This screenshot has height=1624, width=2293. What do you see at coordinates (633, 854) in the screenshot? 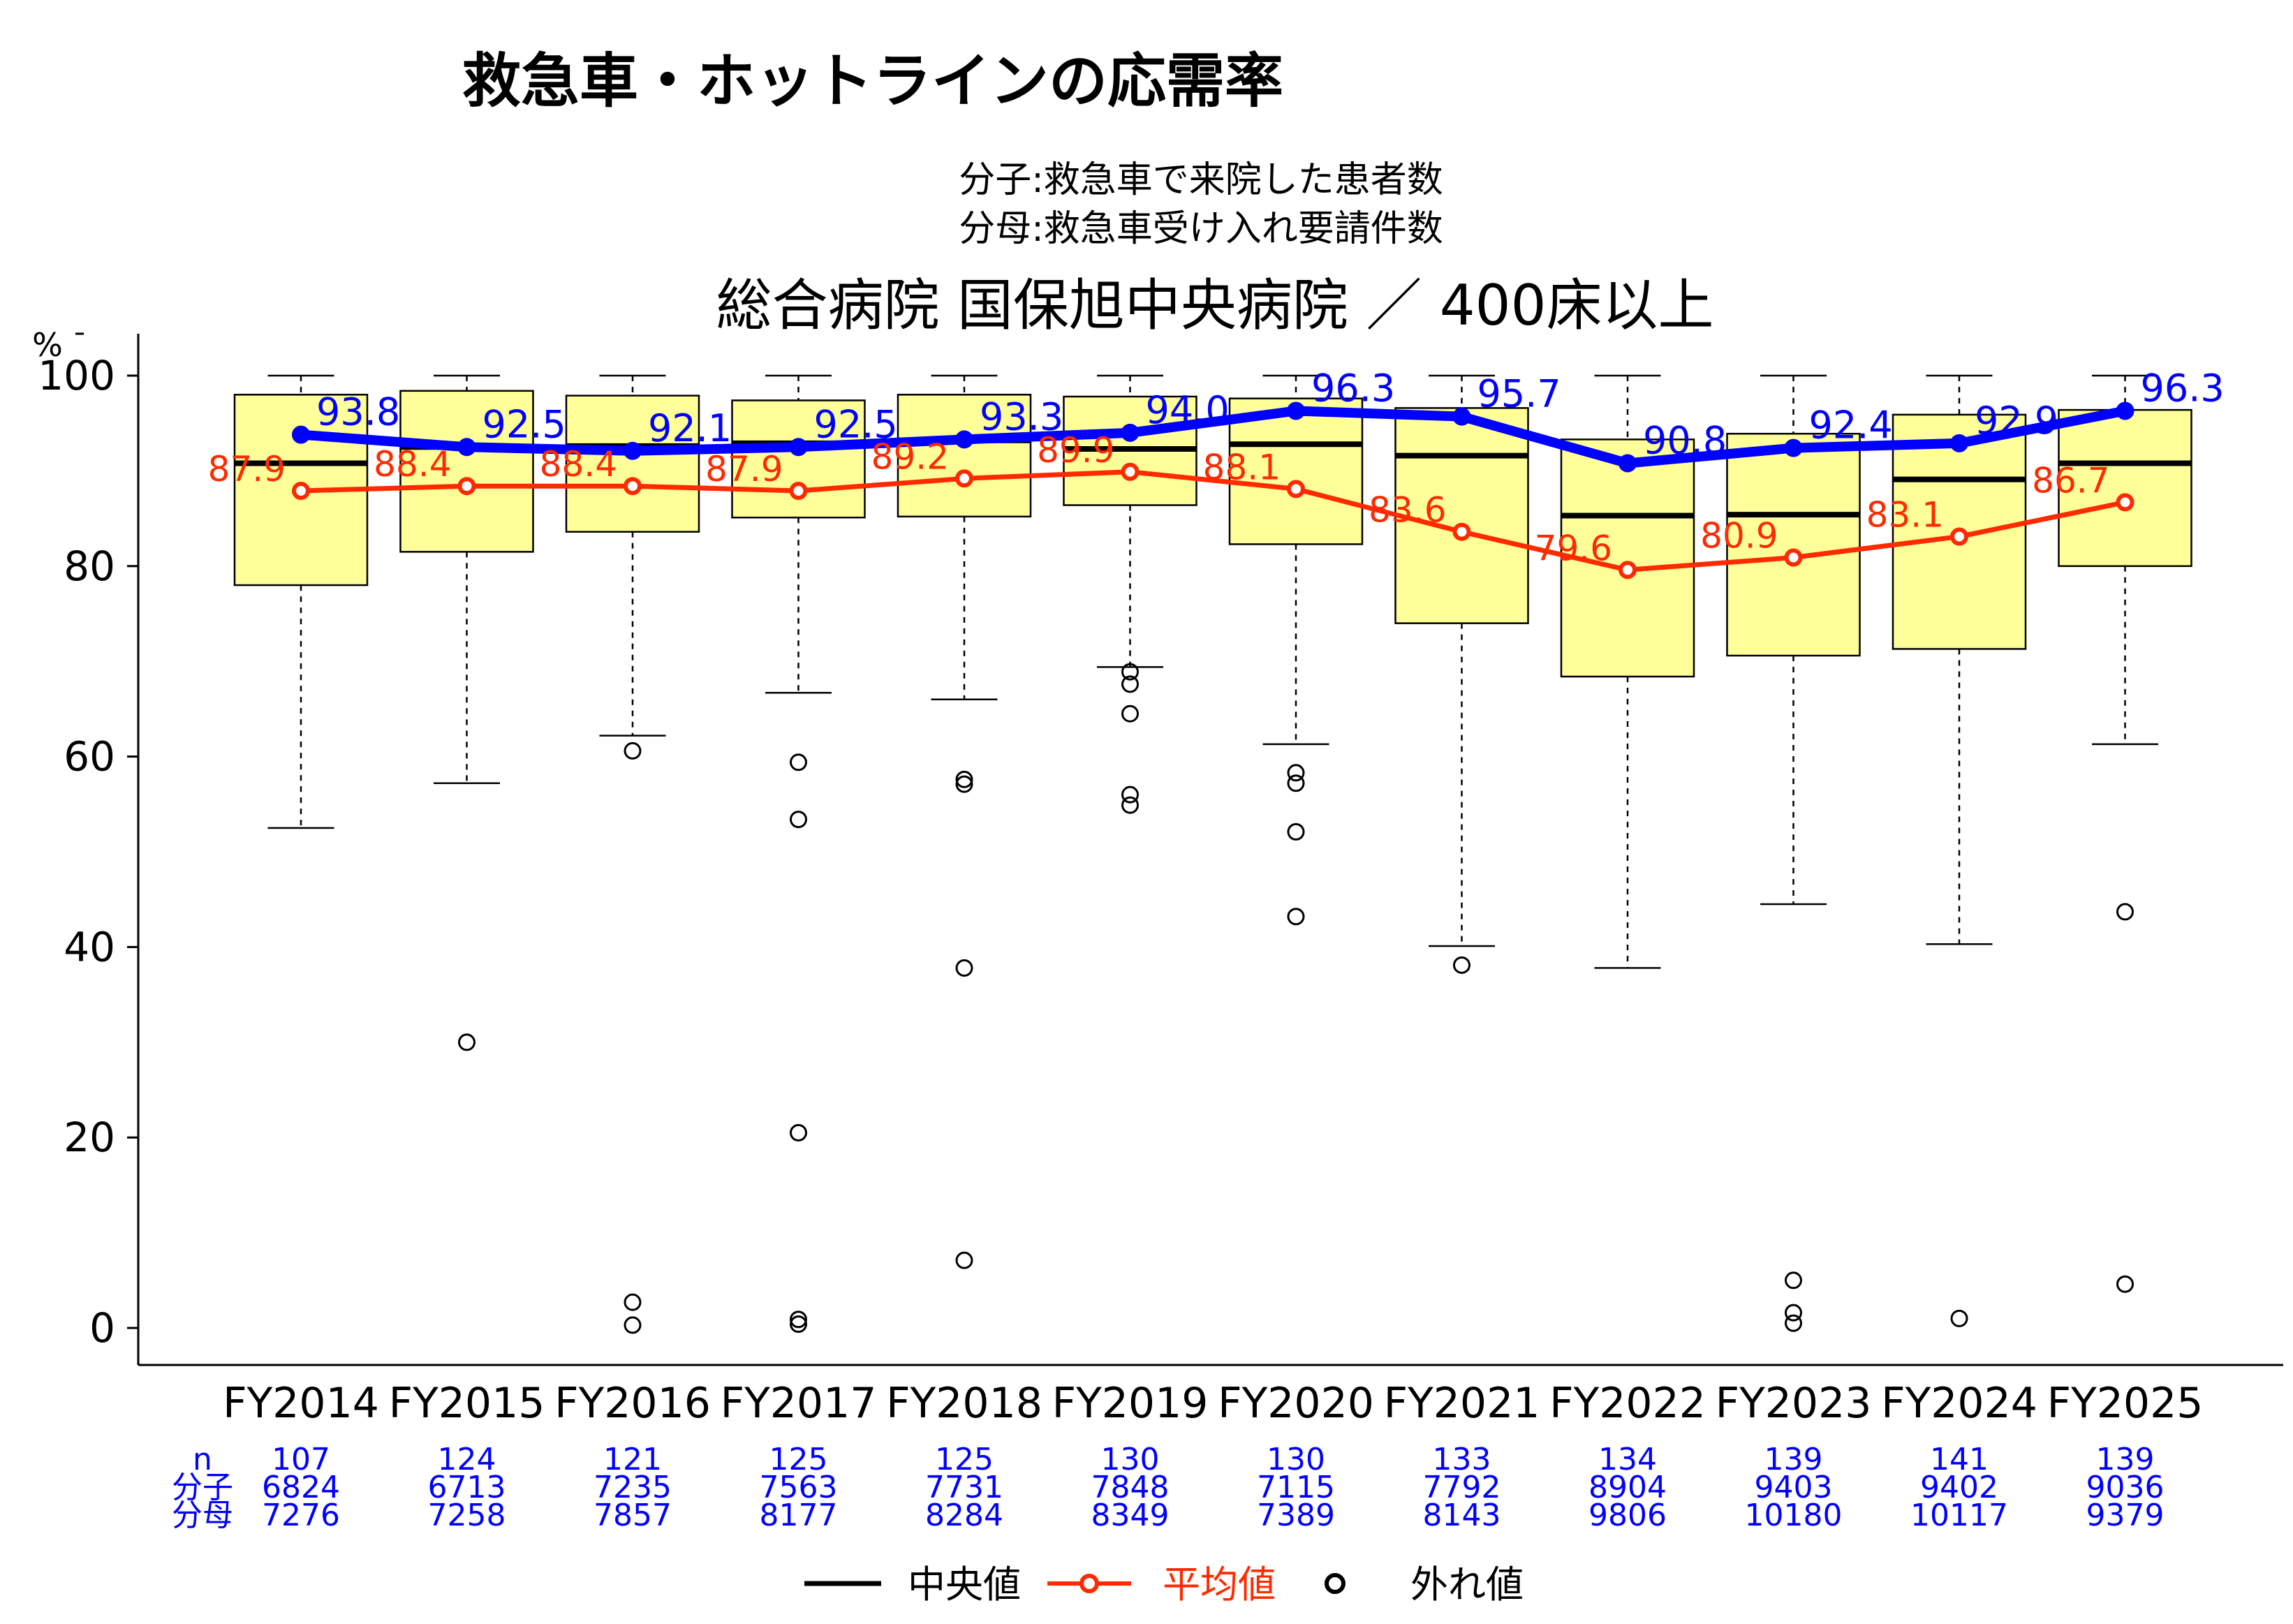
I see `box-FY2016` at bounding box center [633, 854].